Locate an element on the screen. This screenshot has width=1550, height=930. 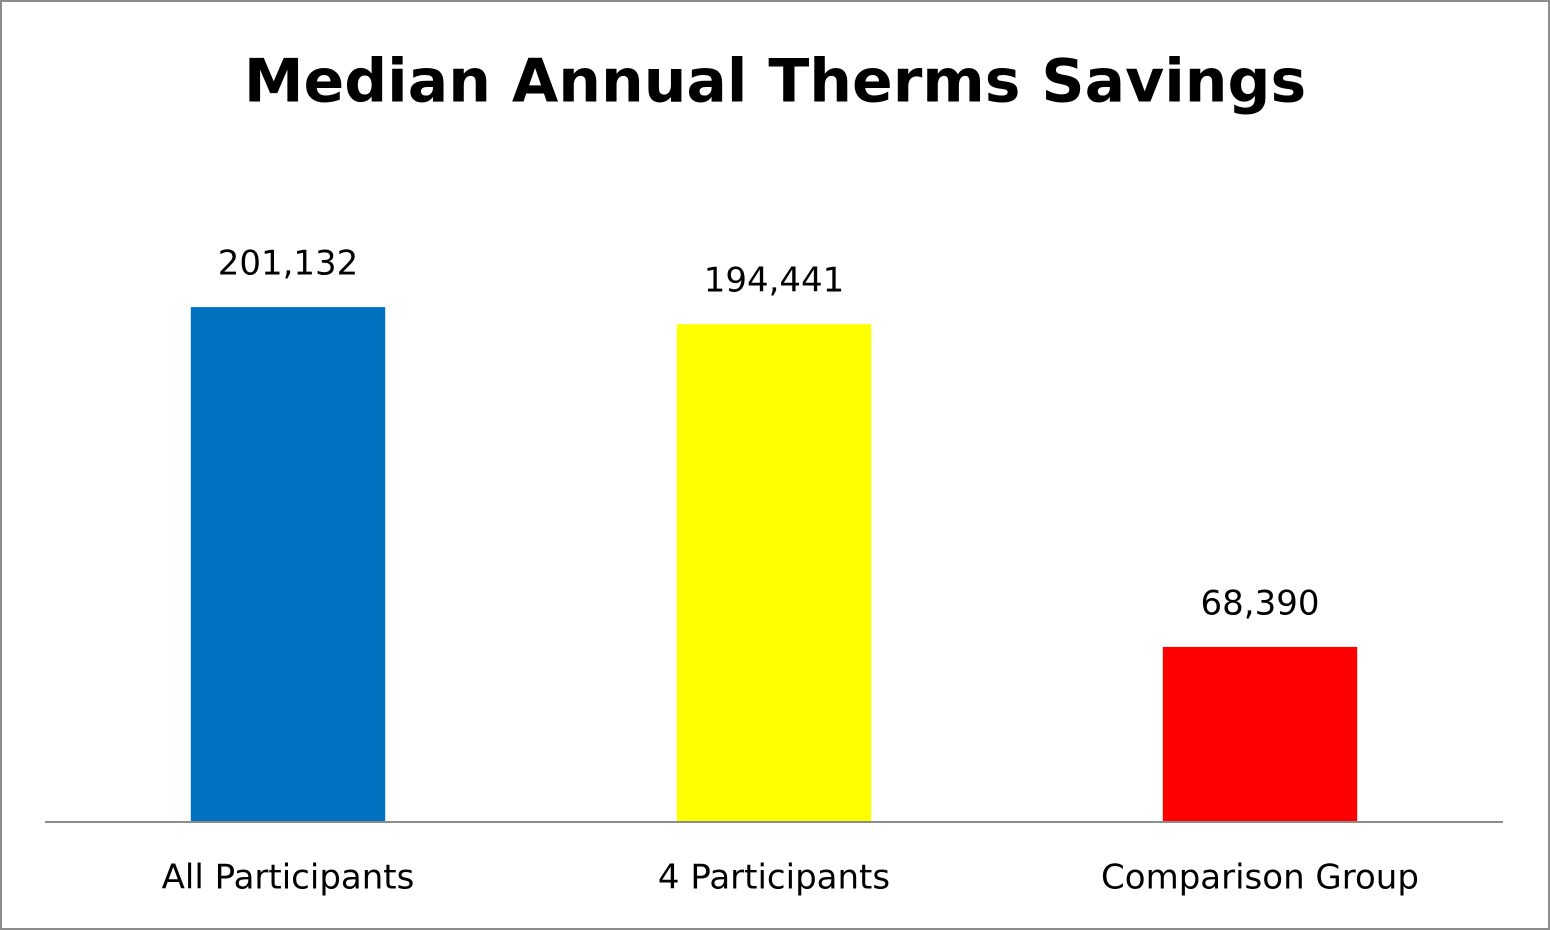
value-label: 68,390 is located at coordinates (1260, 603).